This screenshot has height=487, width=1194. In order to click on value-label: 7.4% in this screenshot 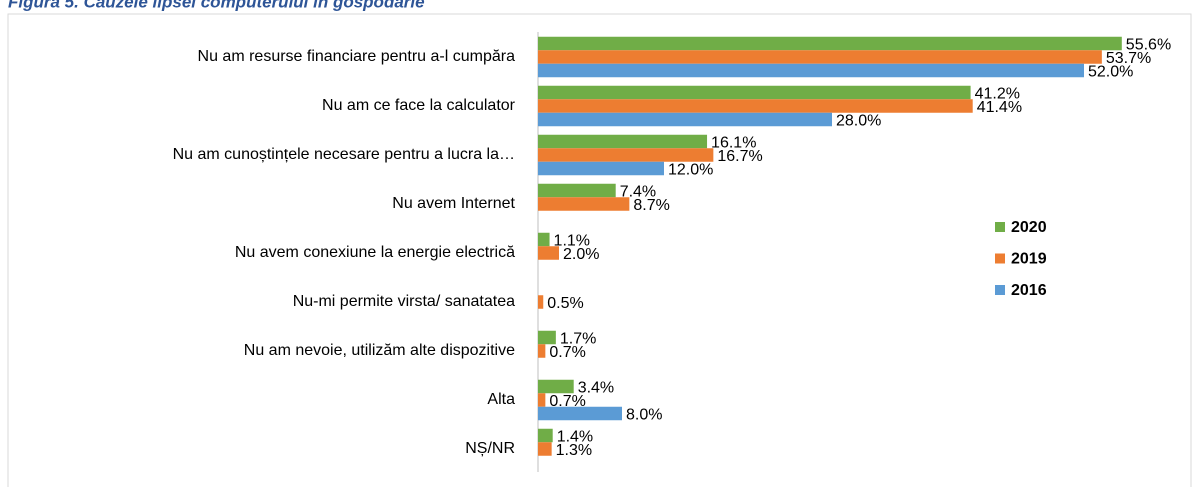, I will do `click(638, 192)`.